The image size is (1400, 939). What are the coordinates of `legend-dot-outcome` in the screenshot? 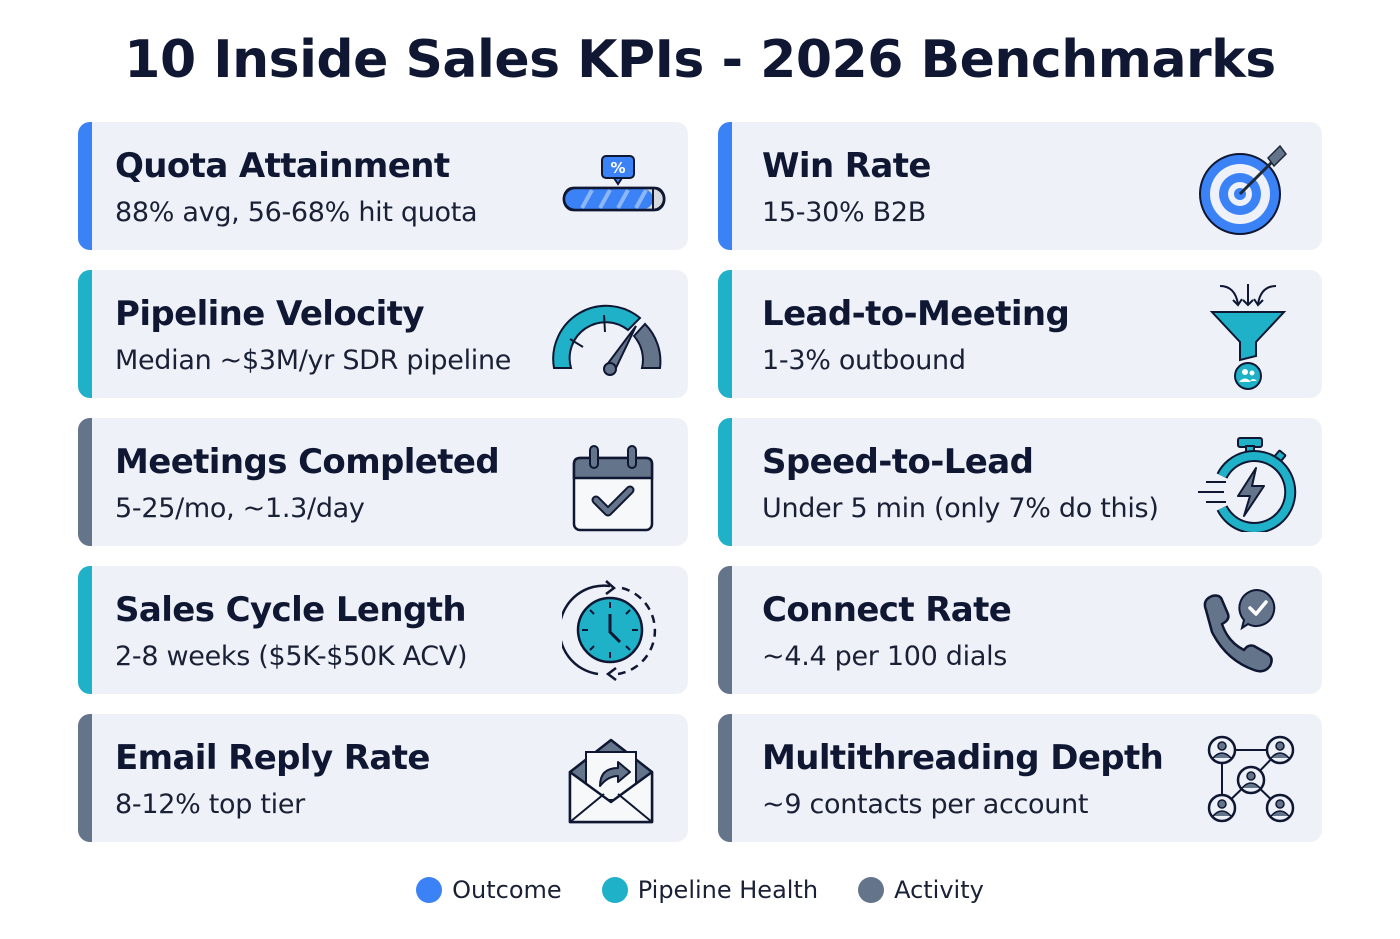 It's located at (429, 890).